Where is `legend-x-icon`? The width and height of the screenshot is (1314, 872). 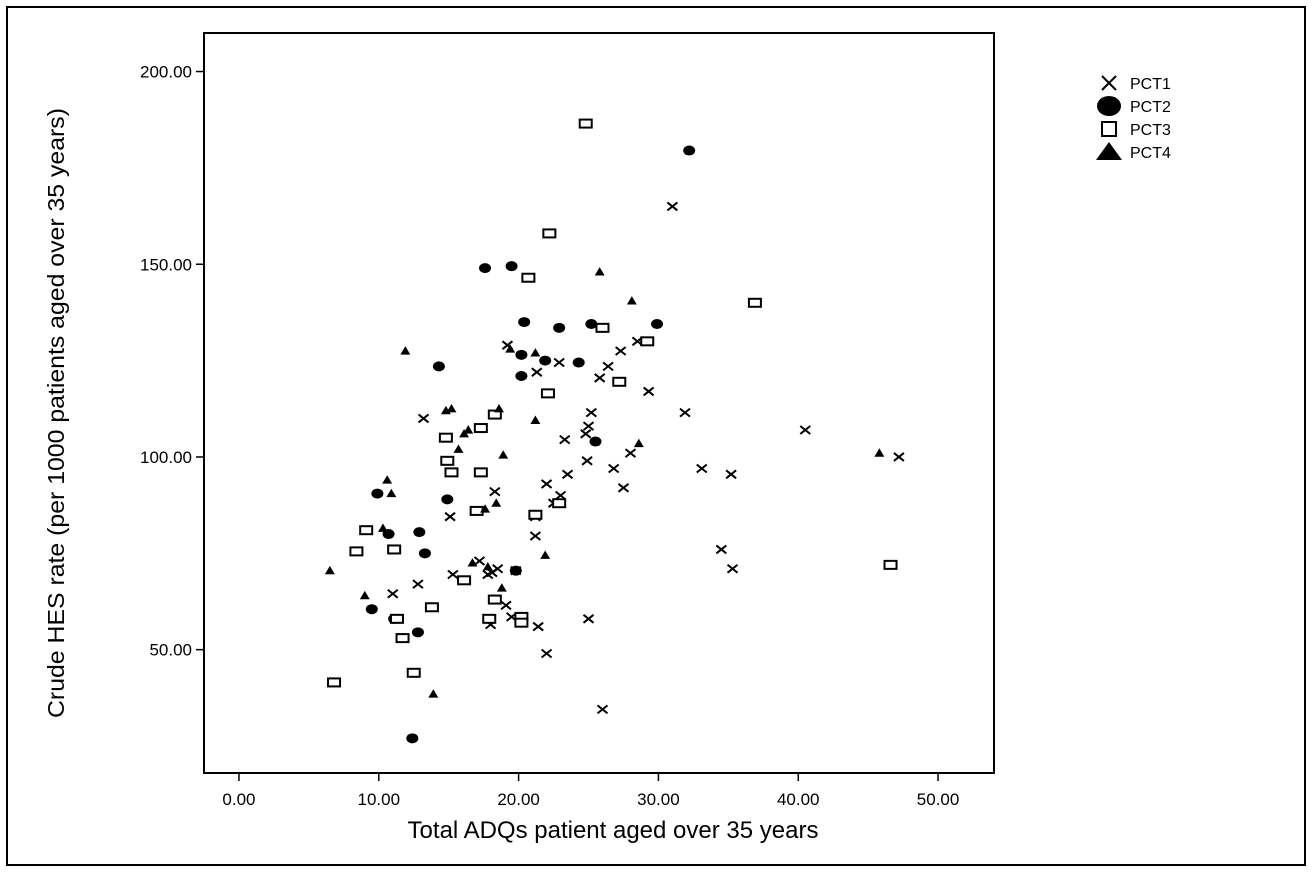
legend-x-icon is located at coordinates (1109, 83).